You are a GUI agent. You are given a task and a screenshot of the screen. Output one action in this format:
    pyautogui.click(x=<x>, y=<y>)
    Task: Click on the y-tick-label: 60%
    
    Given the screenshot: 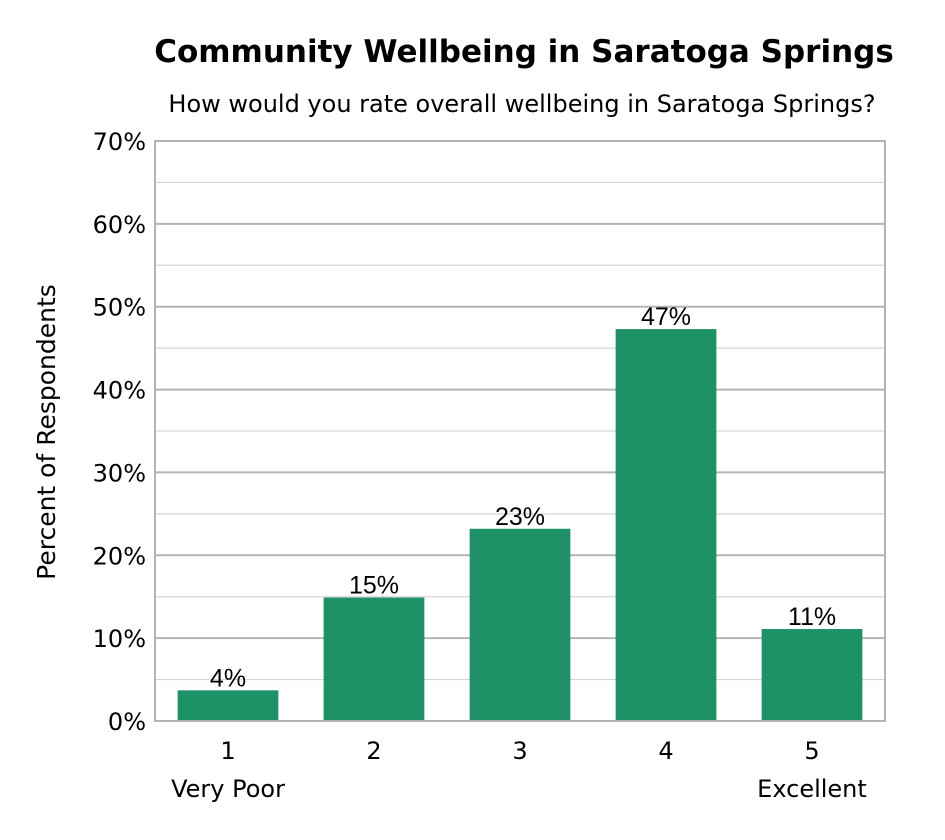 What is the action you would take?
    pyautogui.click(x=119, y=225)
    